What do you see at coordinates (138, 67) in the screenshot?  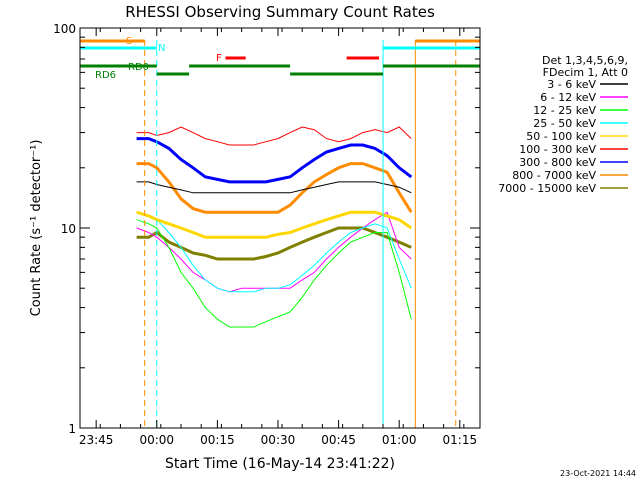 I see `flag-label-rd0: RD0` at bounding box center [138, 67].